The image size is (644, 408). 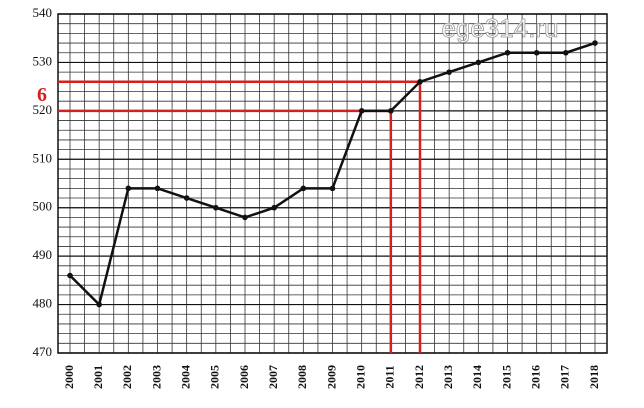 I want to click on x-tick-label: 2012, so click(x=419, y=377).